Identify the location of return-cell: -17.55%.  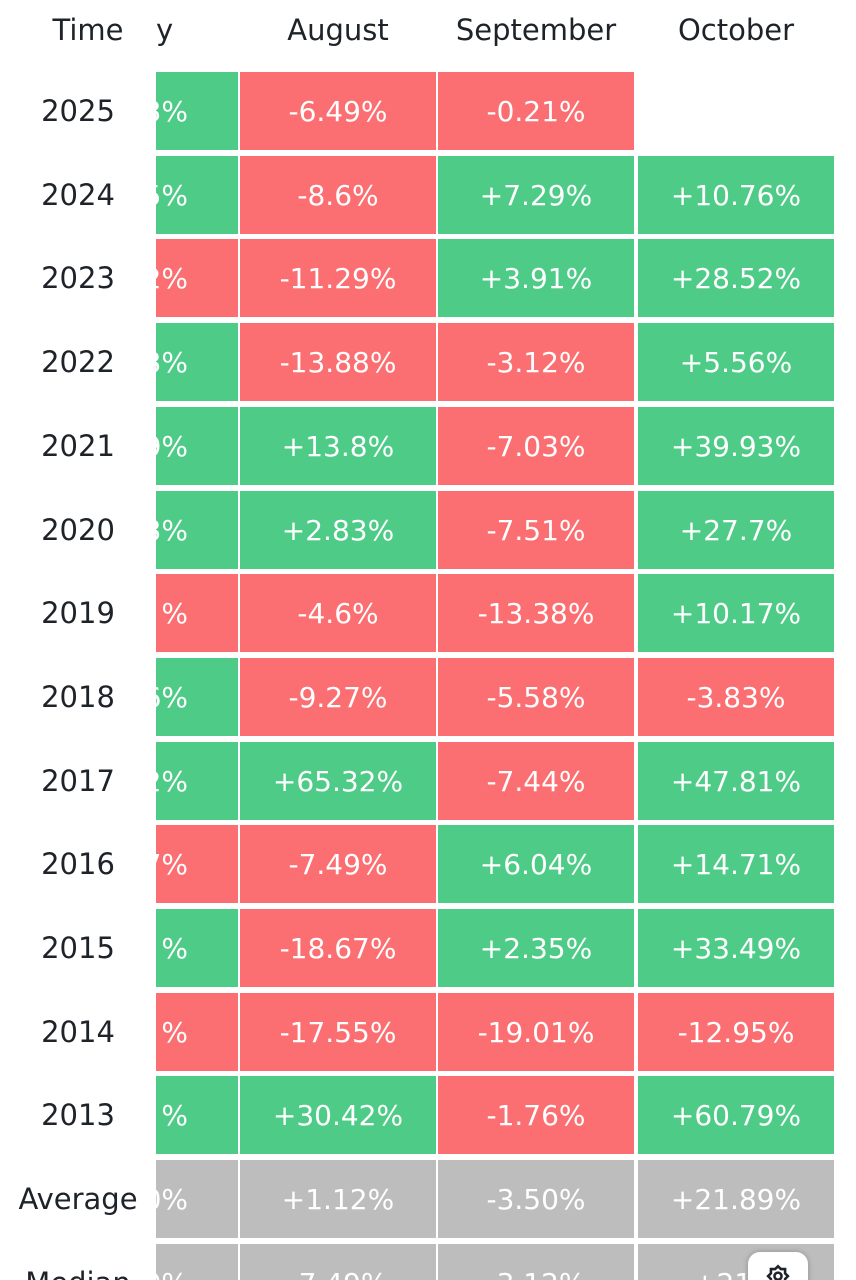
(338, 1032).